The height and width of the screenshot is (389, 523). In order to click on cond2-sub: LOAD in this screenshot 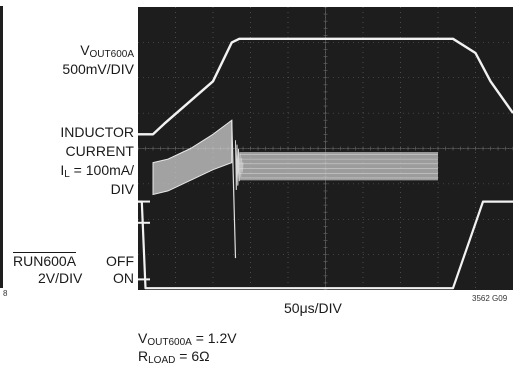, I will do `click(162, 360)`.